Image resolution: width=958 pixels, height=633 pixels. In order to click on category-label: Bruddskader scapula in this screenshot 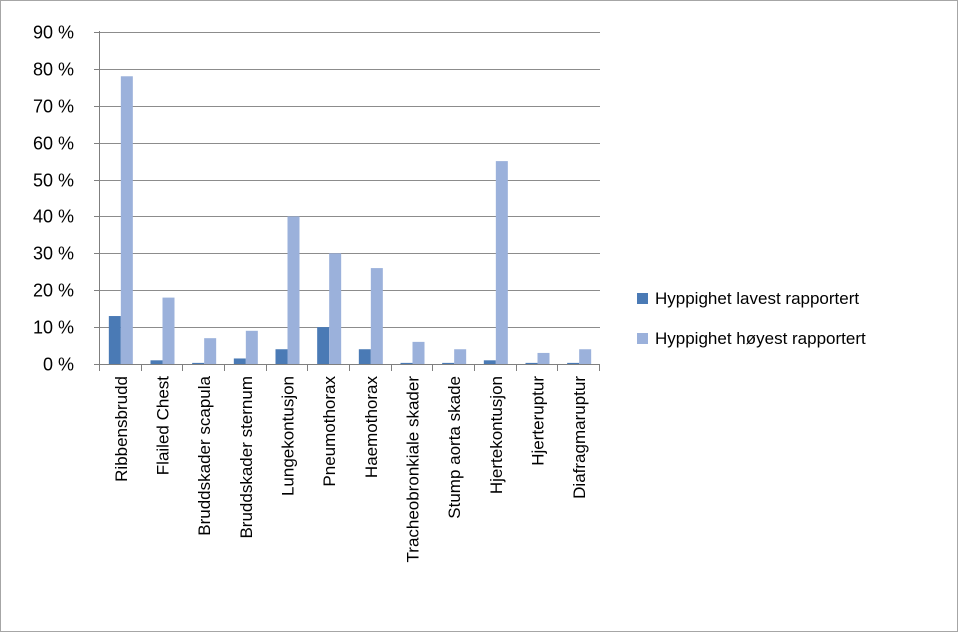, I will do `click(204, 455)`.